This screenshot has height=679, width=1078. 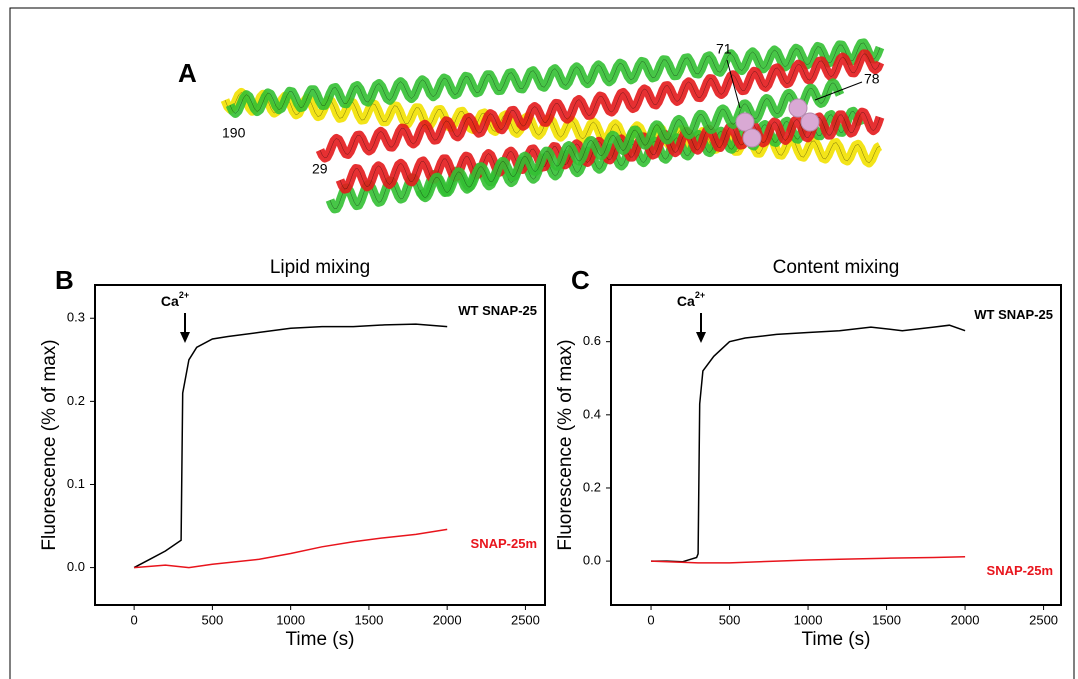 I want to click on y-tick-label: 0.4, so click(x=592, y=413).